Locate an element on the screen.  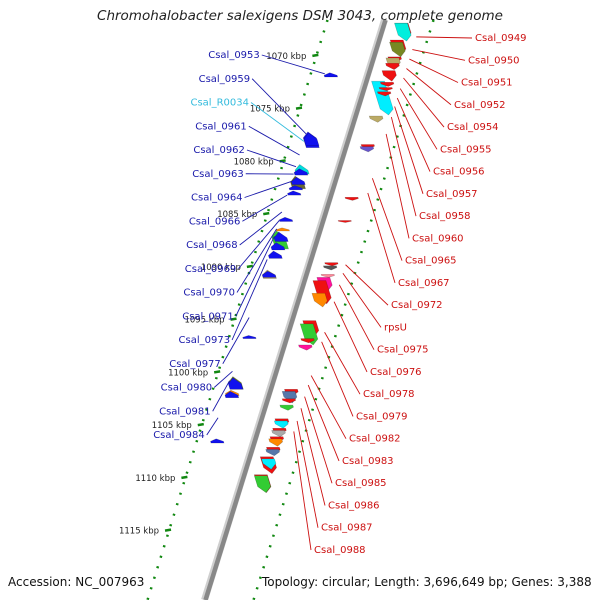
right-label-rpsU: rpsU is located at coordinates (395, 327).